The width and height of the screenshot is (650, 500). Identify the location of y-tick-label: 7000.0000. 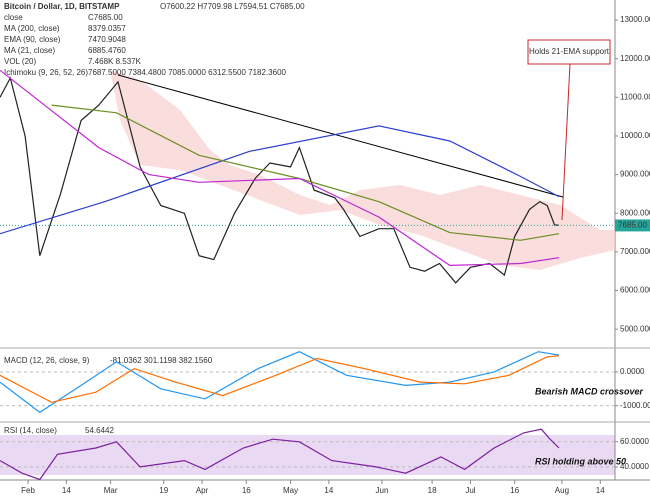
(635, 251).